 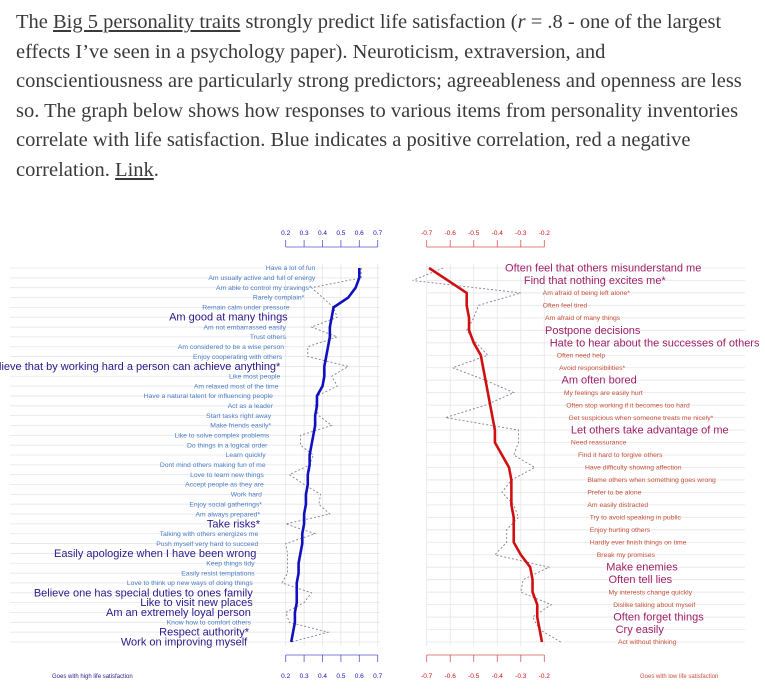 I want to click on item-label: Push myself very hard to succeed, so click(x=207, y=544).